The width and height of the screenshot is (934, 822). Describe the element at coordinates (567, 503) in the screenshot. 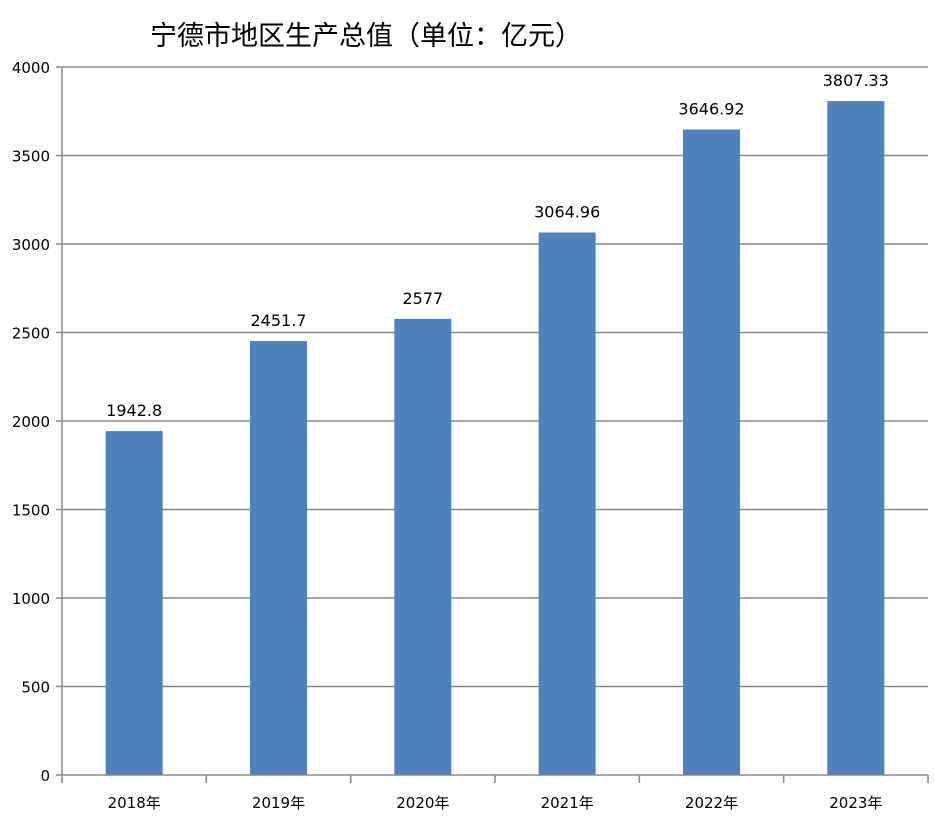

I see `bar-2021年` at that location.